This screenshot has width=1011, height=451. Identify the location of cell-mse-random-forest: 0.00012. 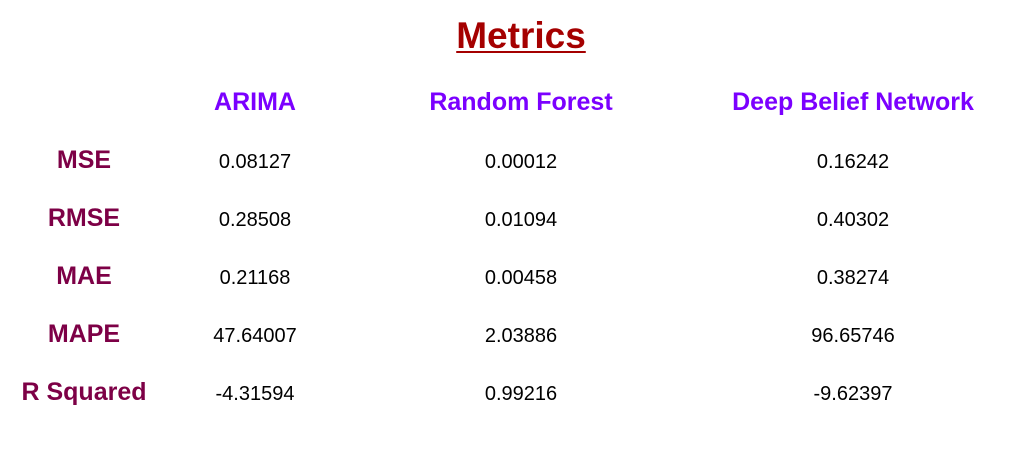
(521, 162).